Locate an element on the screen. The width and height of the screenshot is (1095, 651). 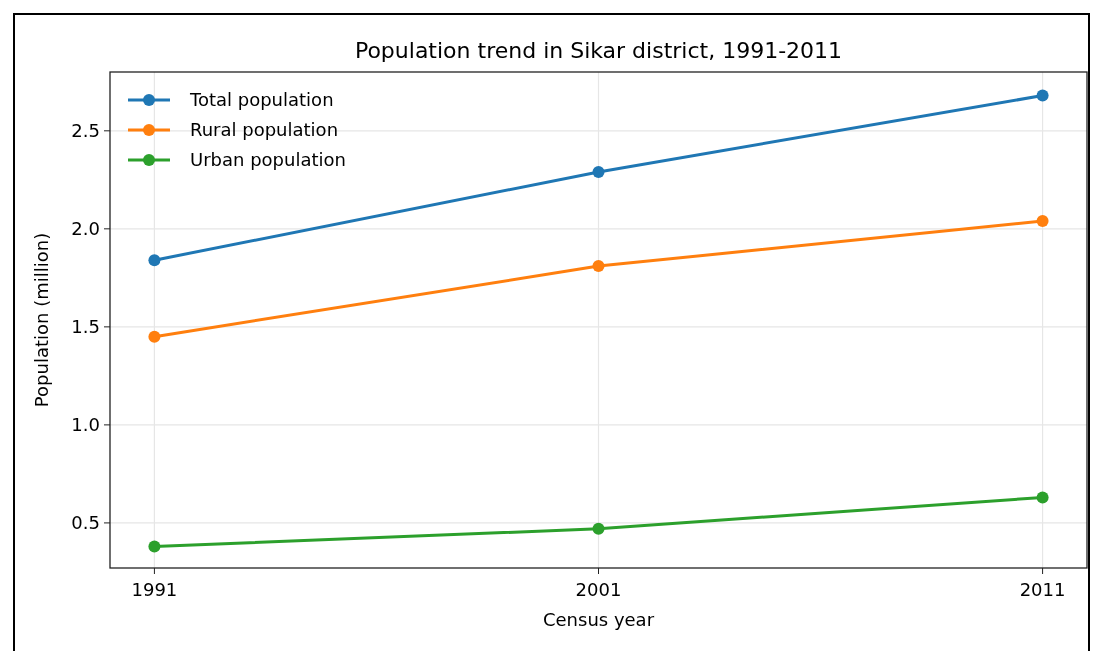
x-axis-title: Census year is located at coordinates (598, 619).